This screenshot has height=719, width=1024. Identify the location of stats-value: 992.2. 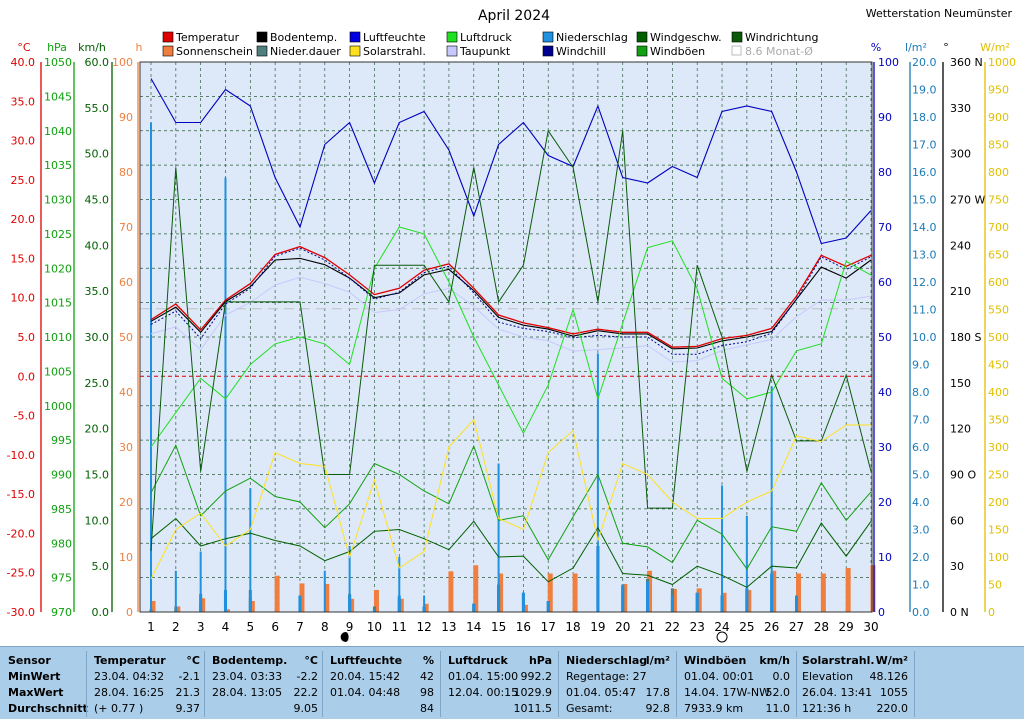
(536, 676).